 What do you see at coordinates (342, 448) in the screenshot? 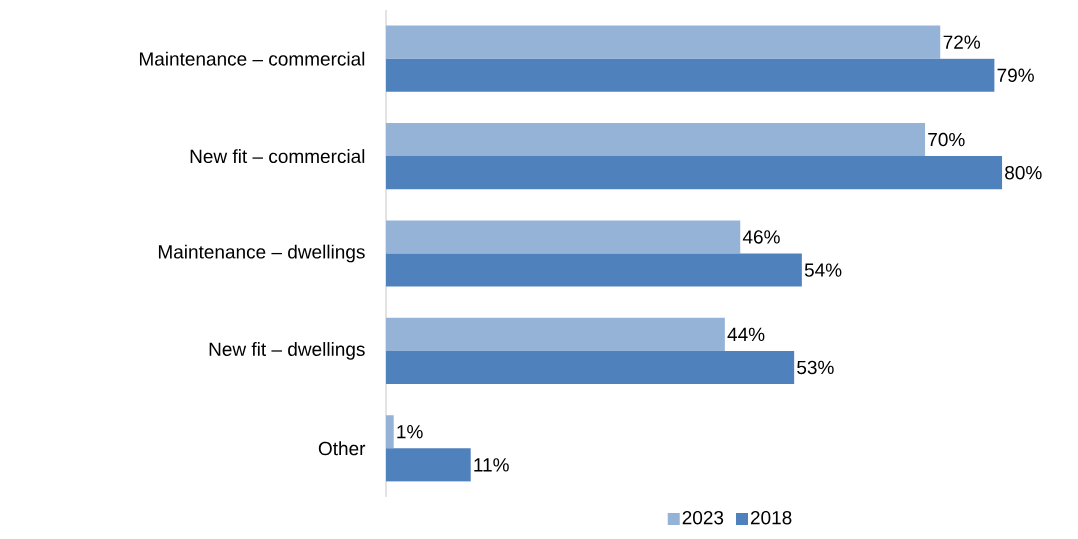
I see `y-tick-label: Other` at bounding box center [342, 448].